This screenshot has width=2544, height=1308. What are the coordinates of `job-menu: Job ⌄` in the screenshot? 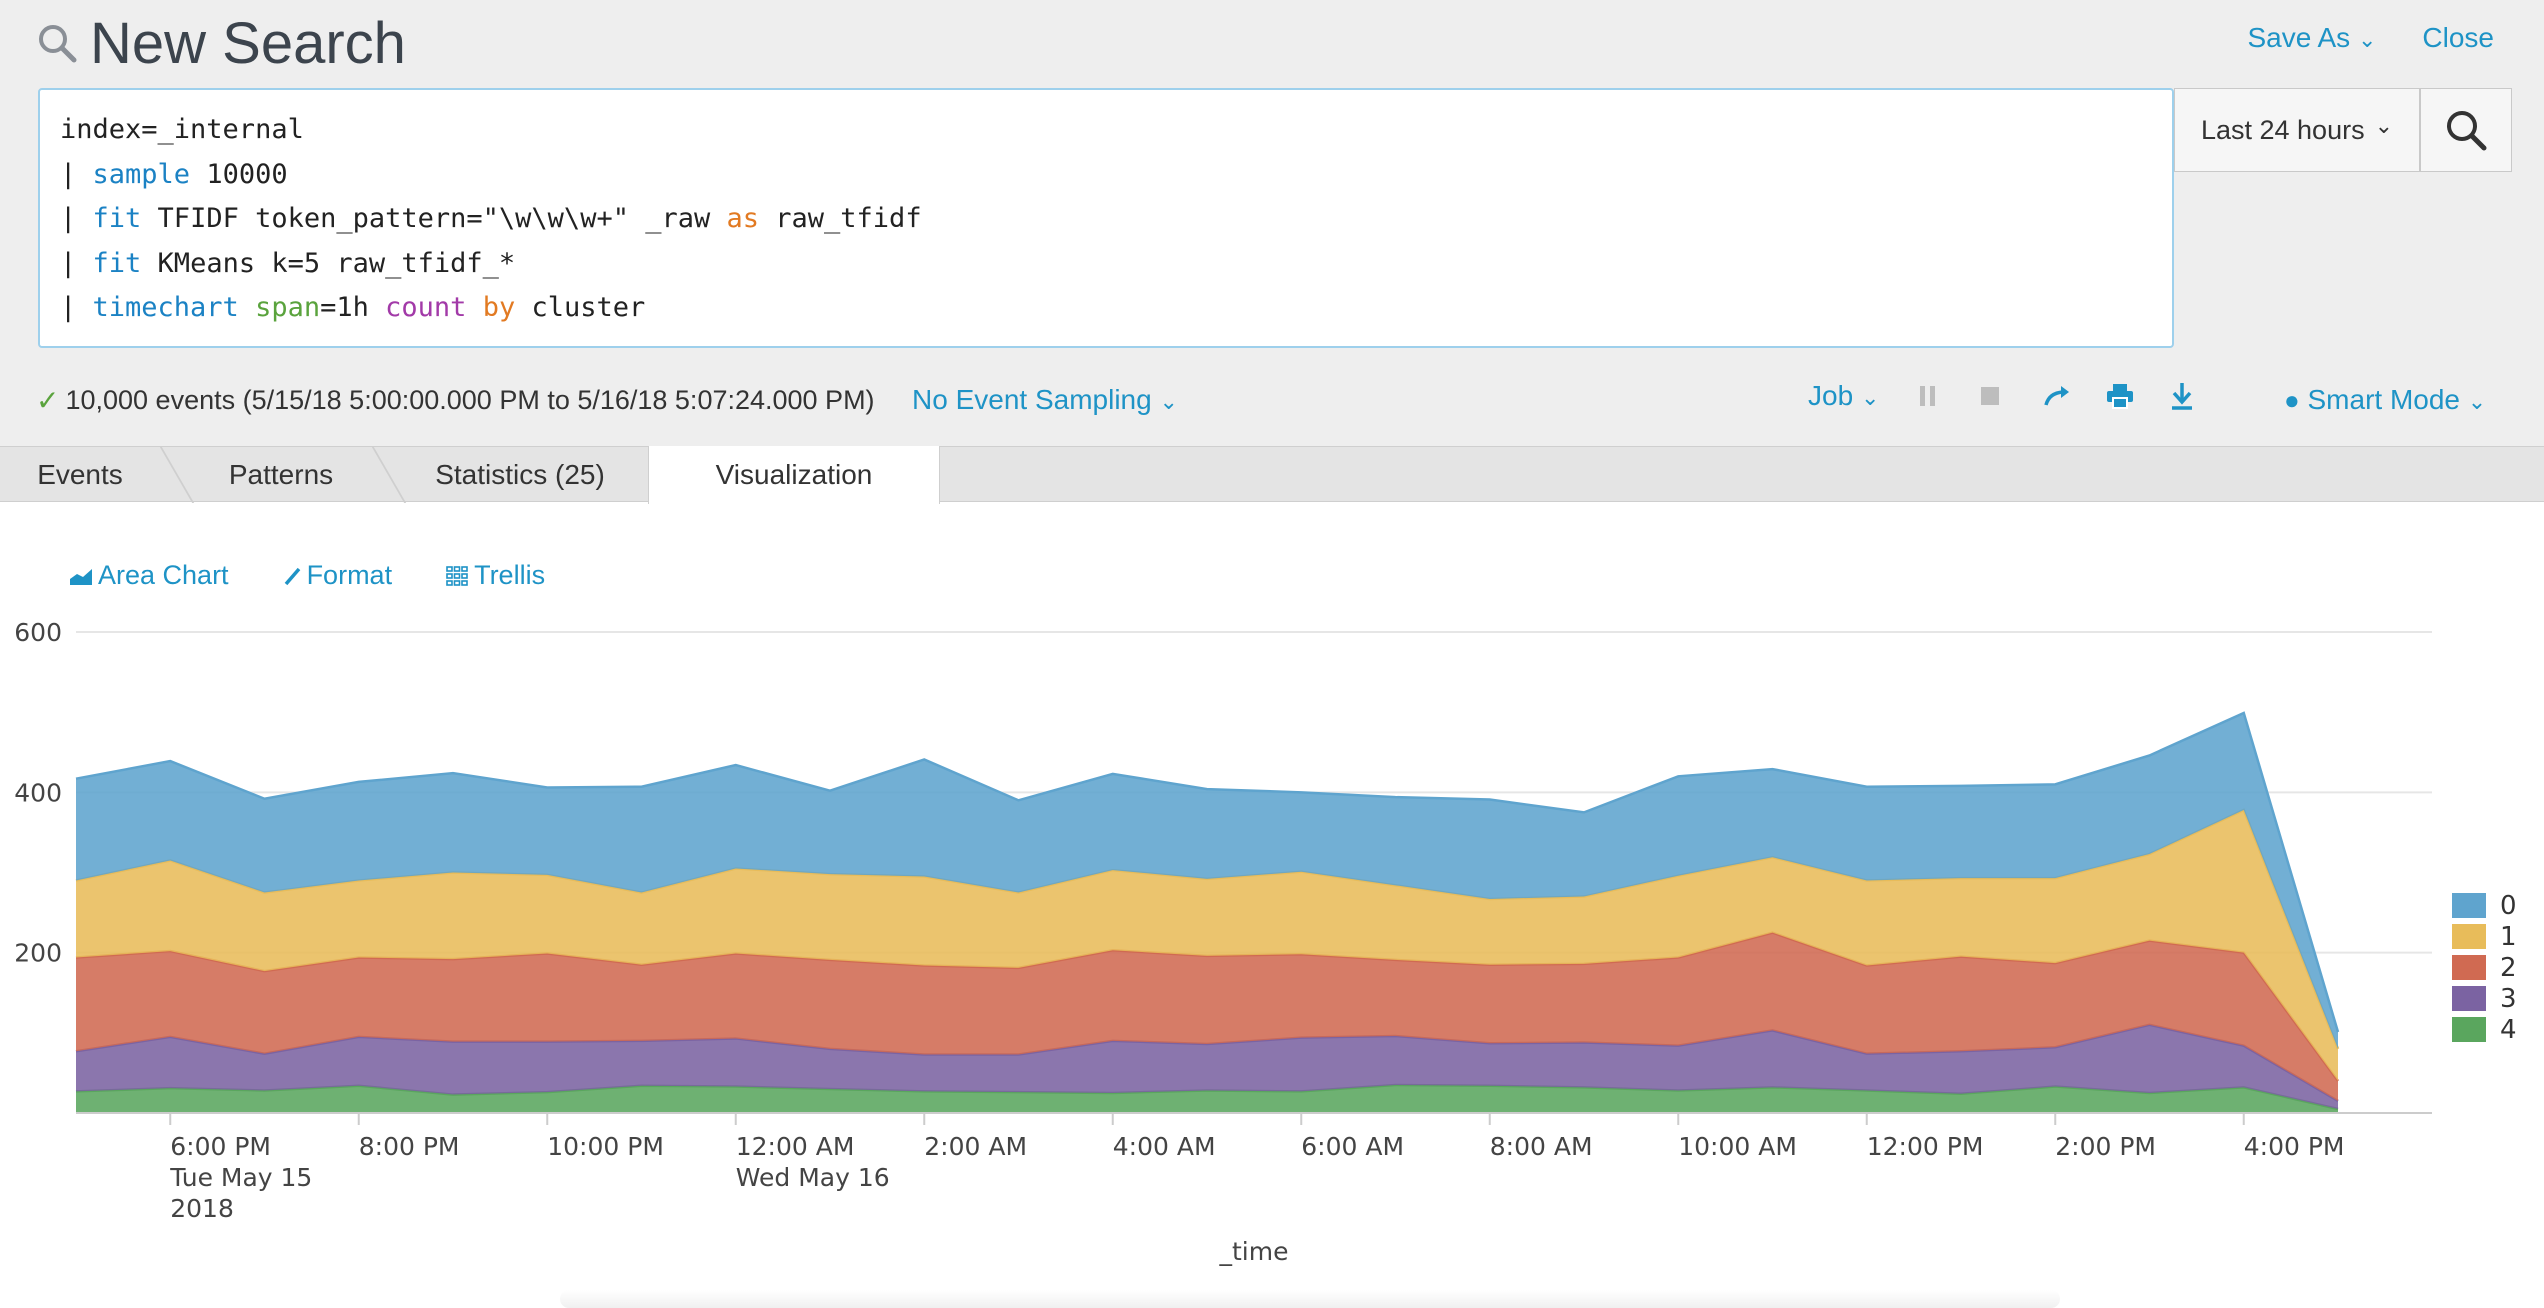 It's located at (1843, 396).